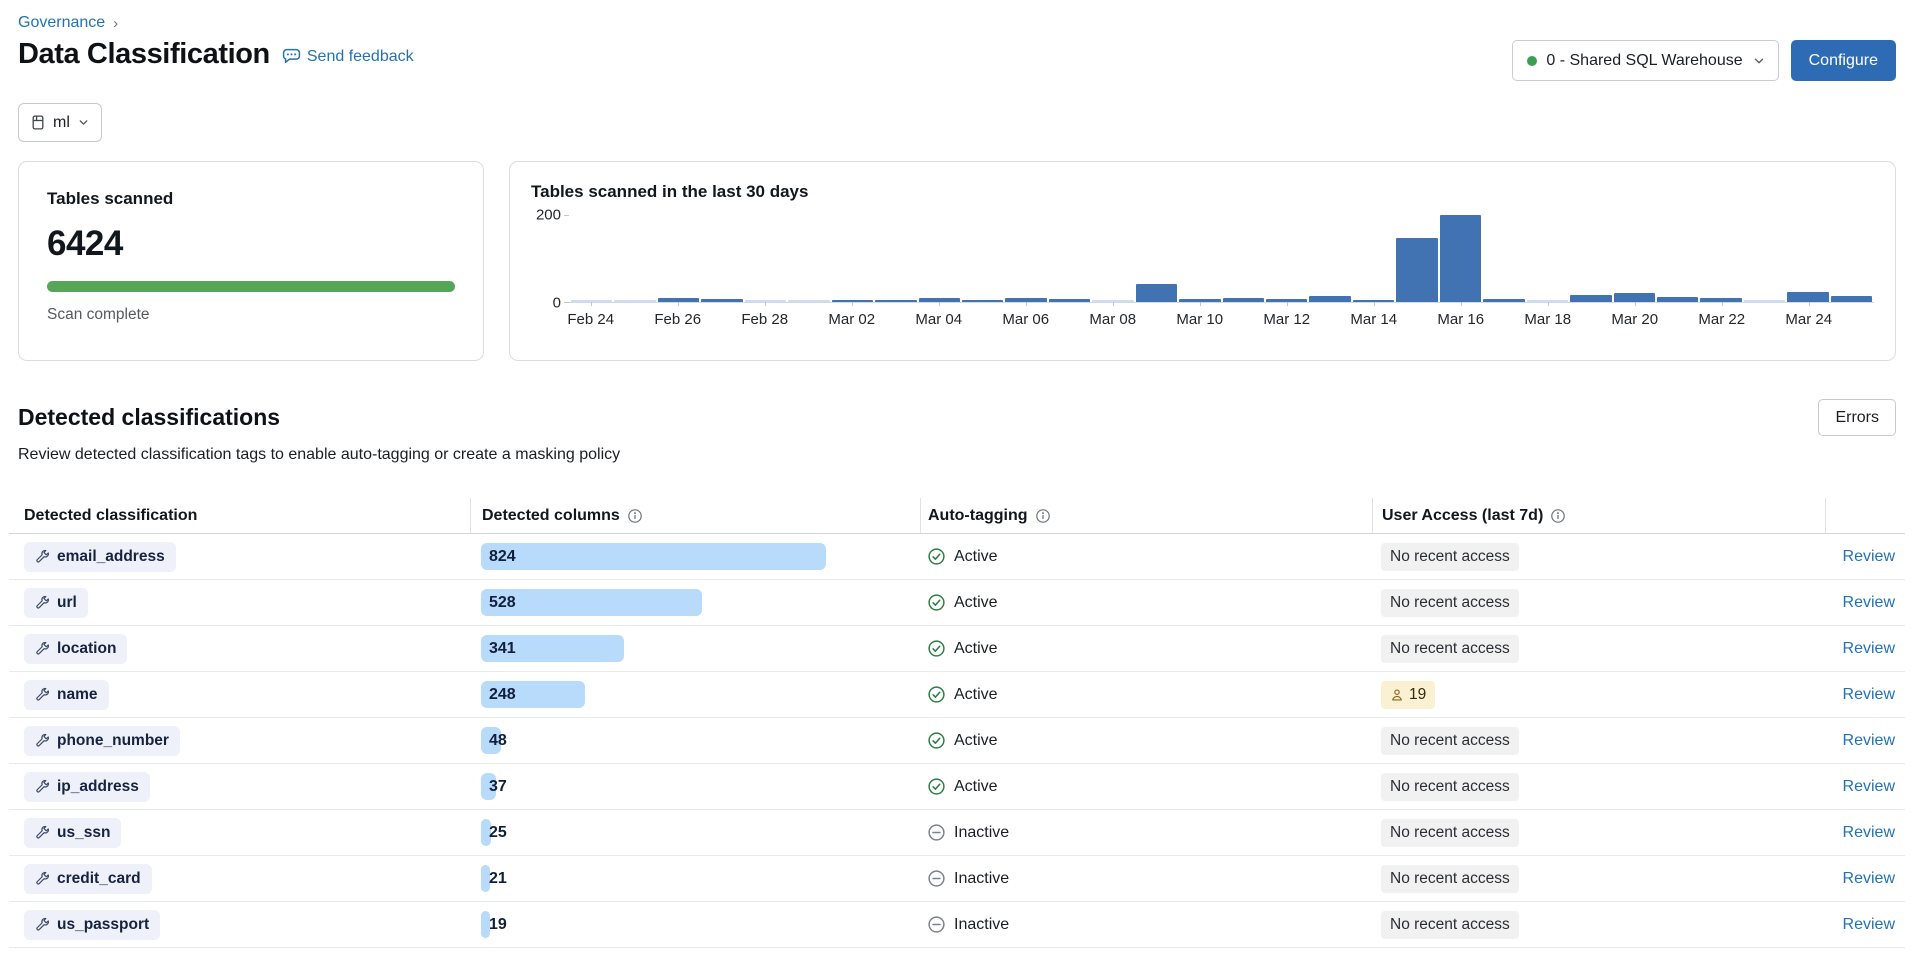 The width and height of the screenshot is (1914, 966). What do you see at coordinates (700, 878) in the screenshot?
I see `detected-columns-cell: 21` at bounding box center [700, 878].